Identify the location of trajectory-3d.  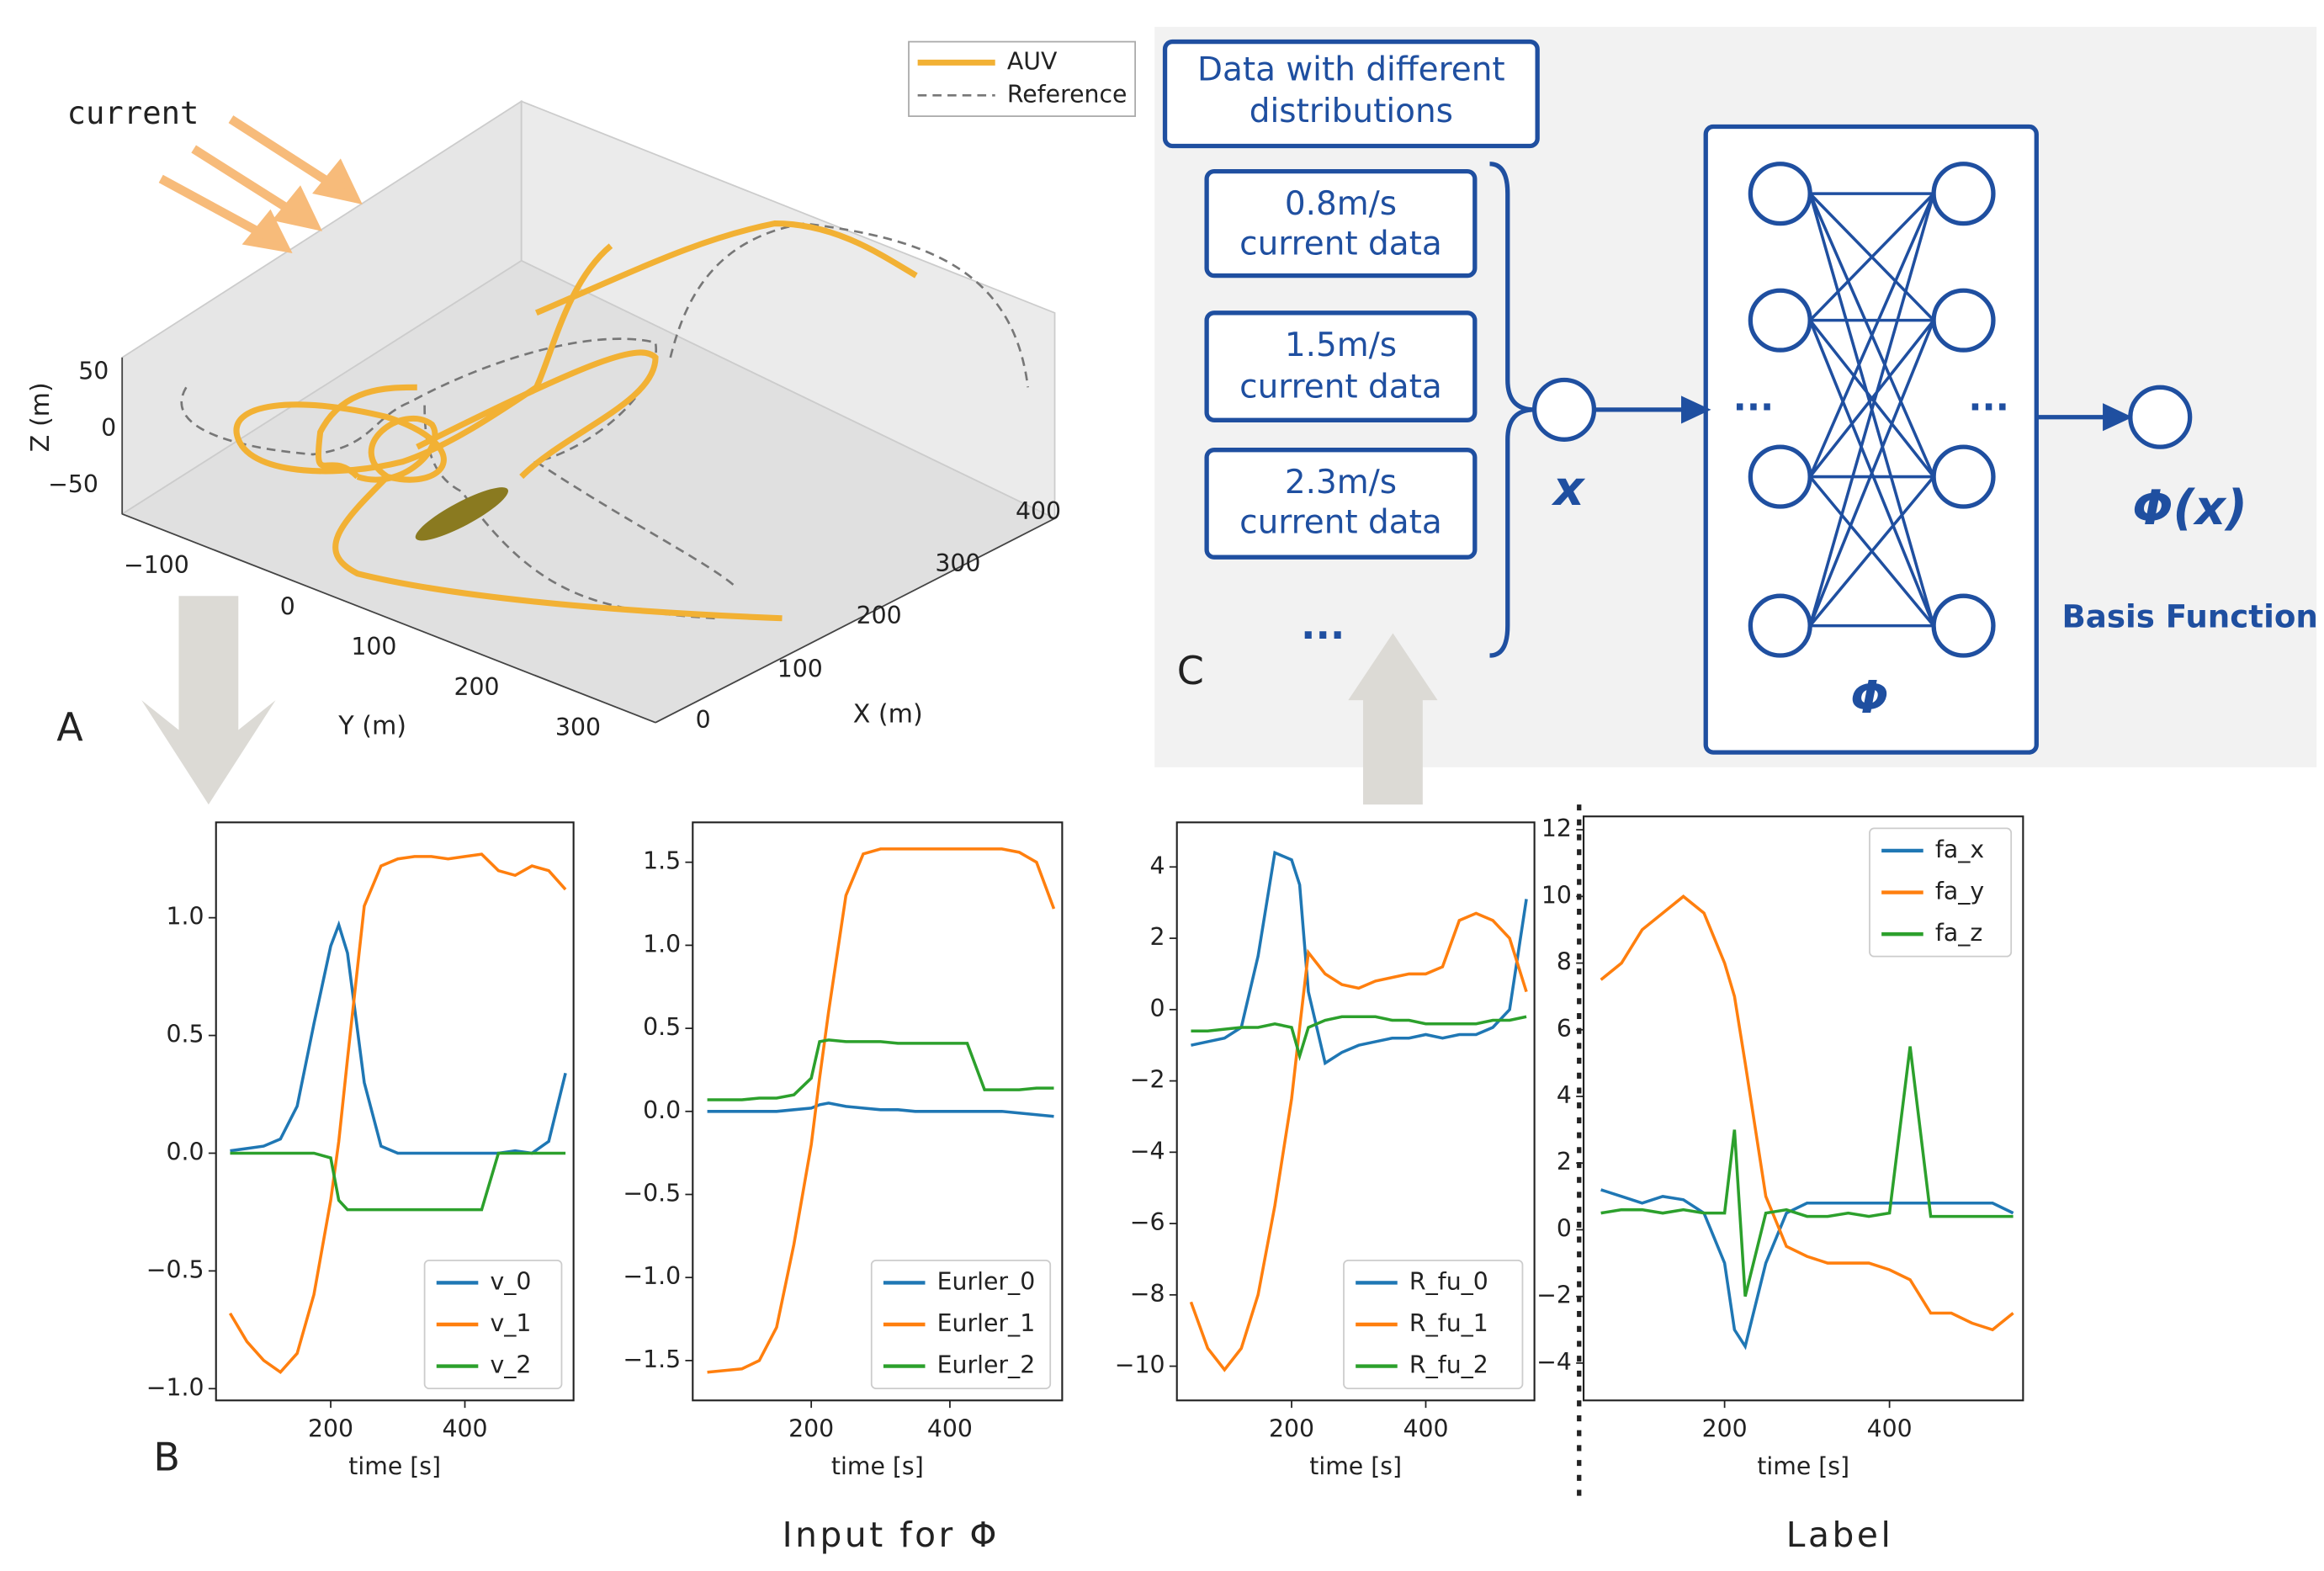
(604, 421).